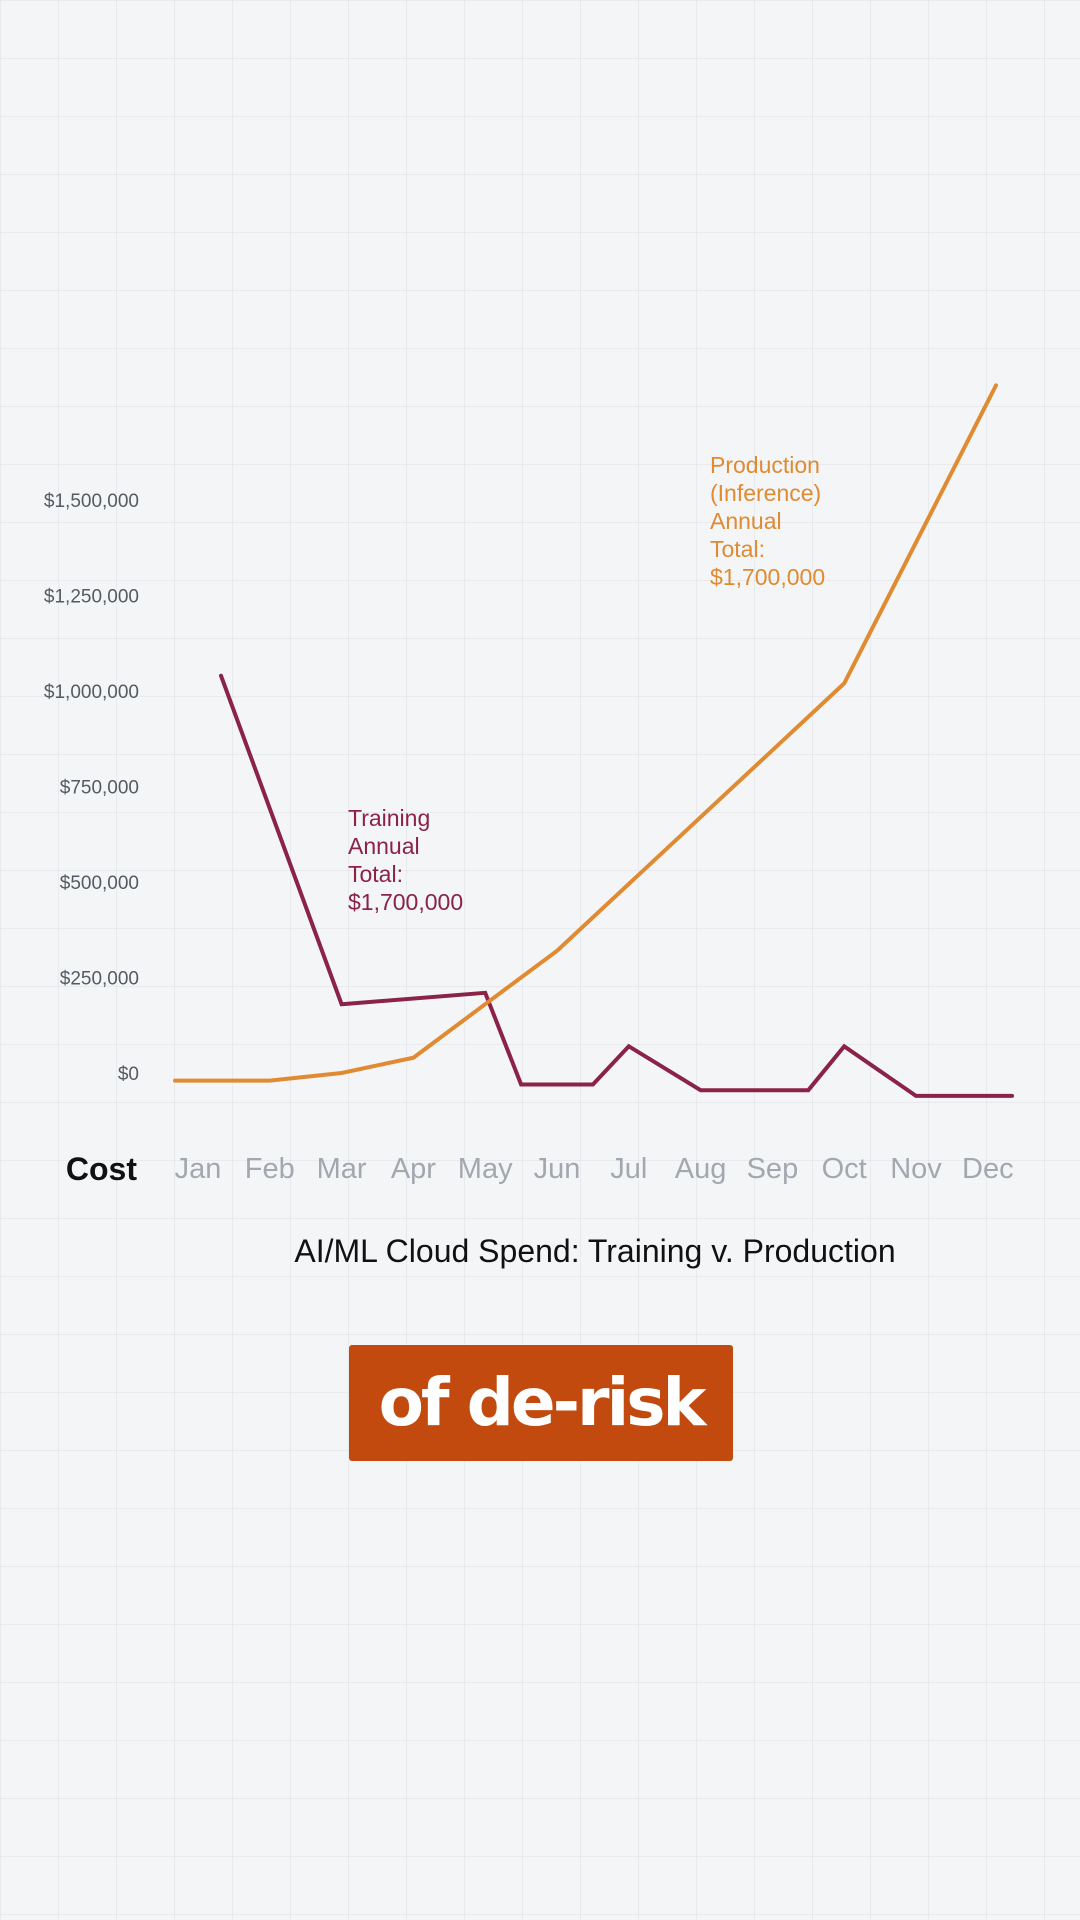 This screenshot has height=1920, width=1080. What do you see at coordinates (485, 1169) in the screenshot?
I see `x-tick-label: May` at bounding box center [485, 1169].